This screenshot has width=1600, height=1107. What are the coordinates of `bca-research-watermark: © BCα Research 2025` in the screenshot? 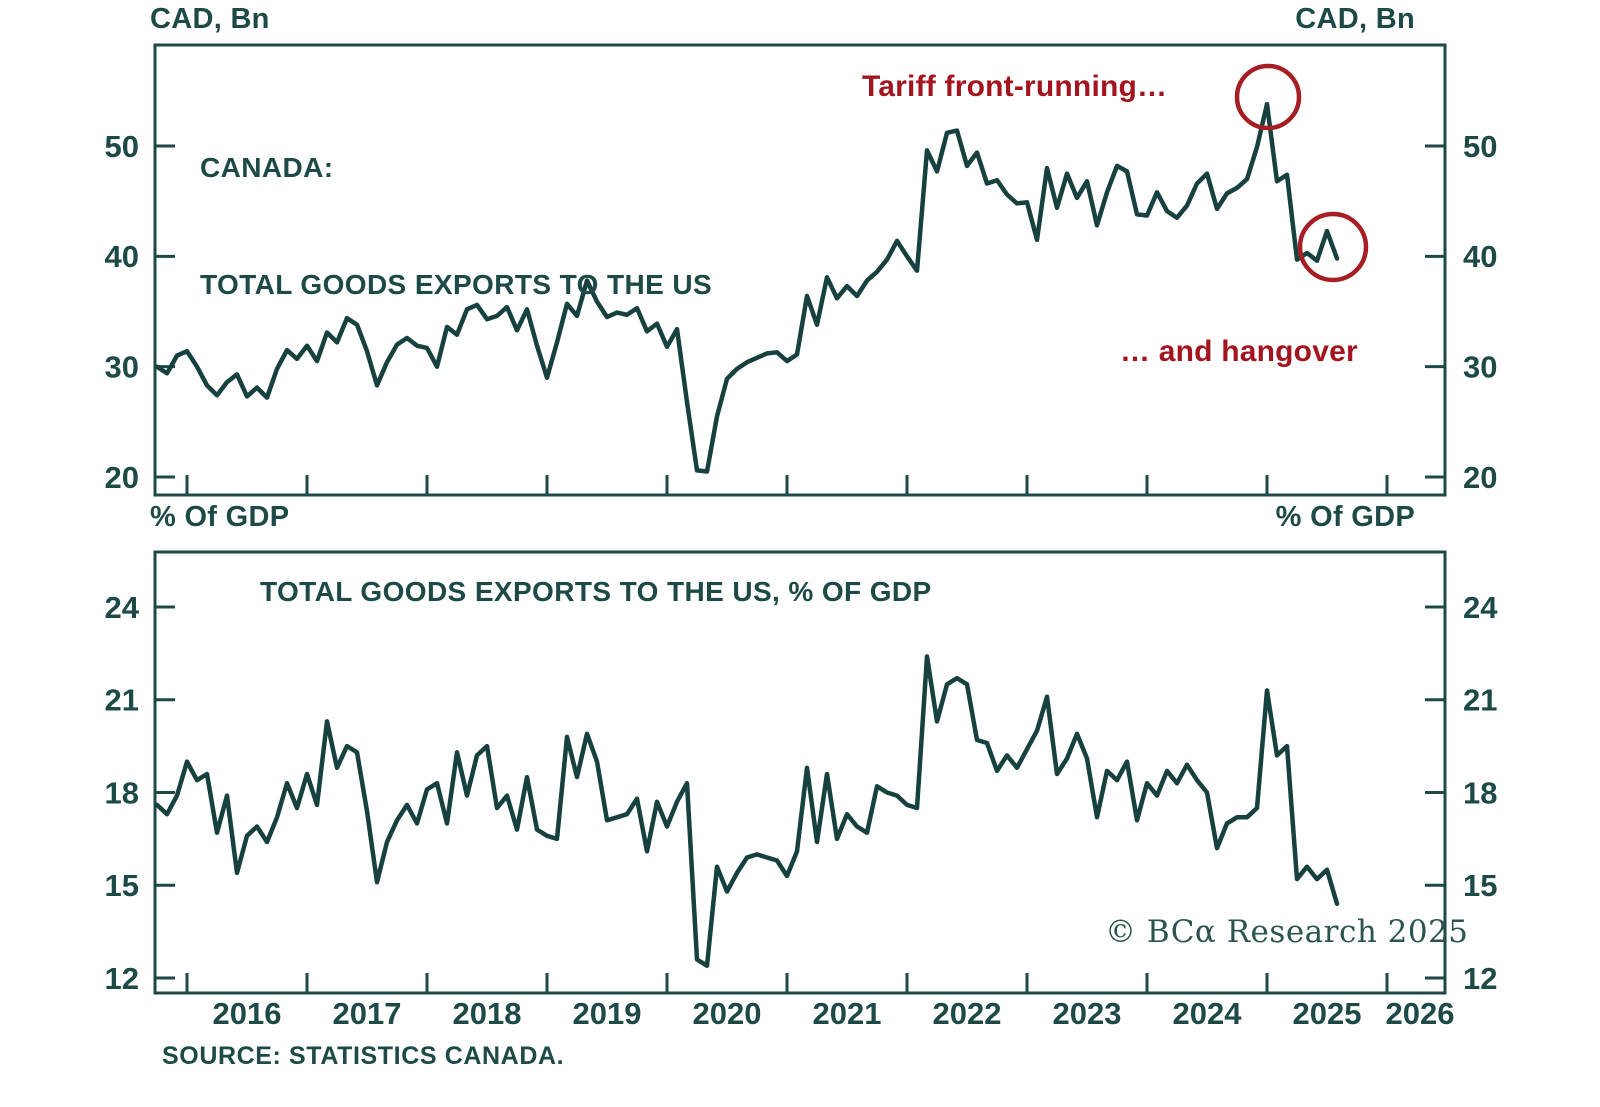 It's located at (1287, 932).